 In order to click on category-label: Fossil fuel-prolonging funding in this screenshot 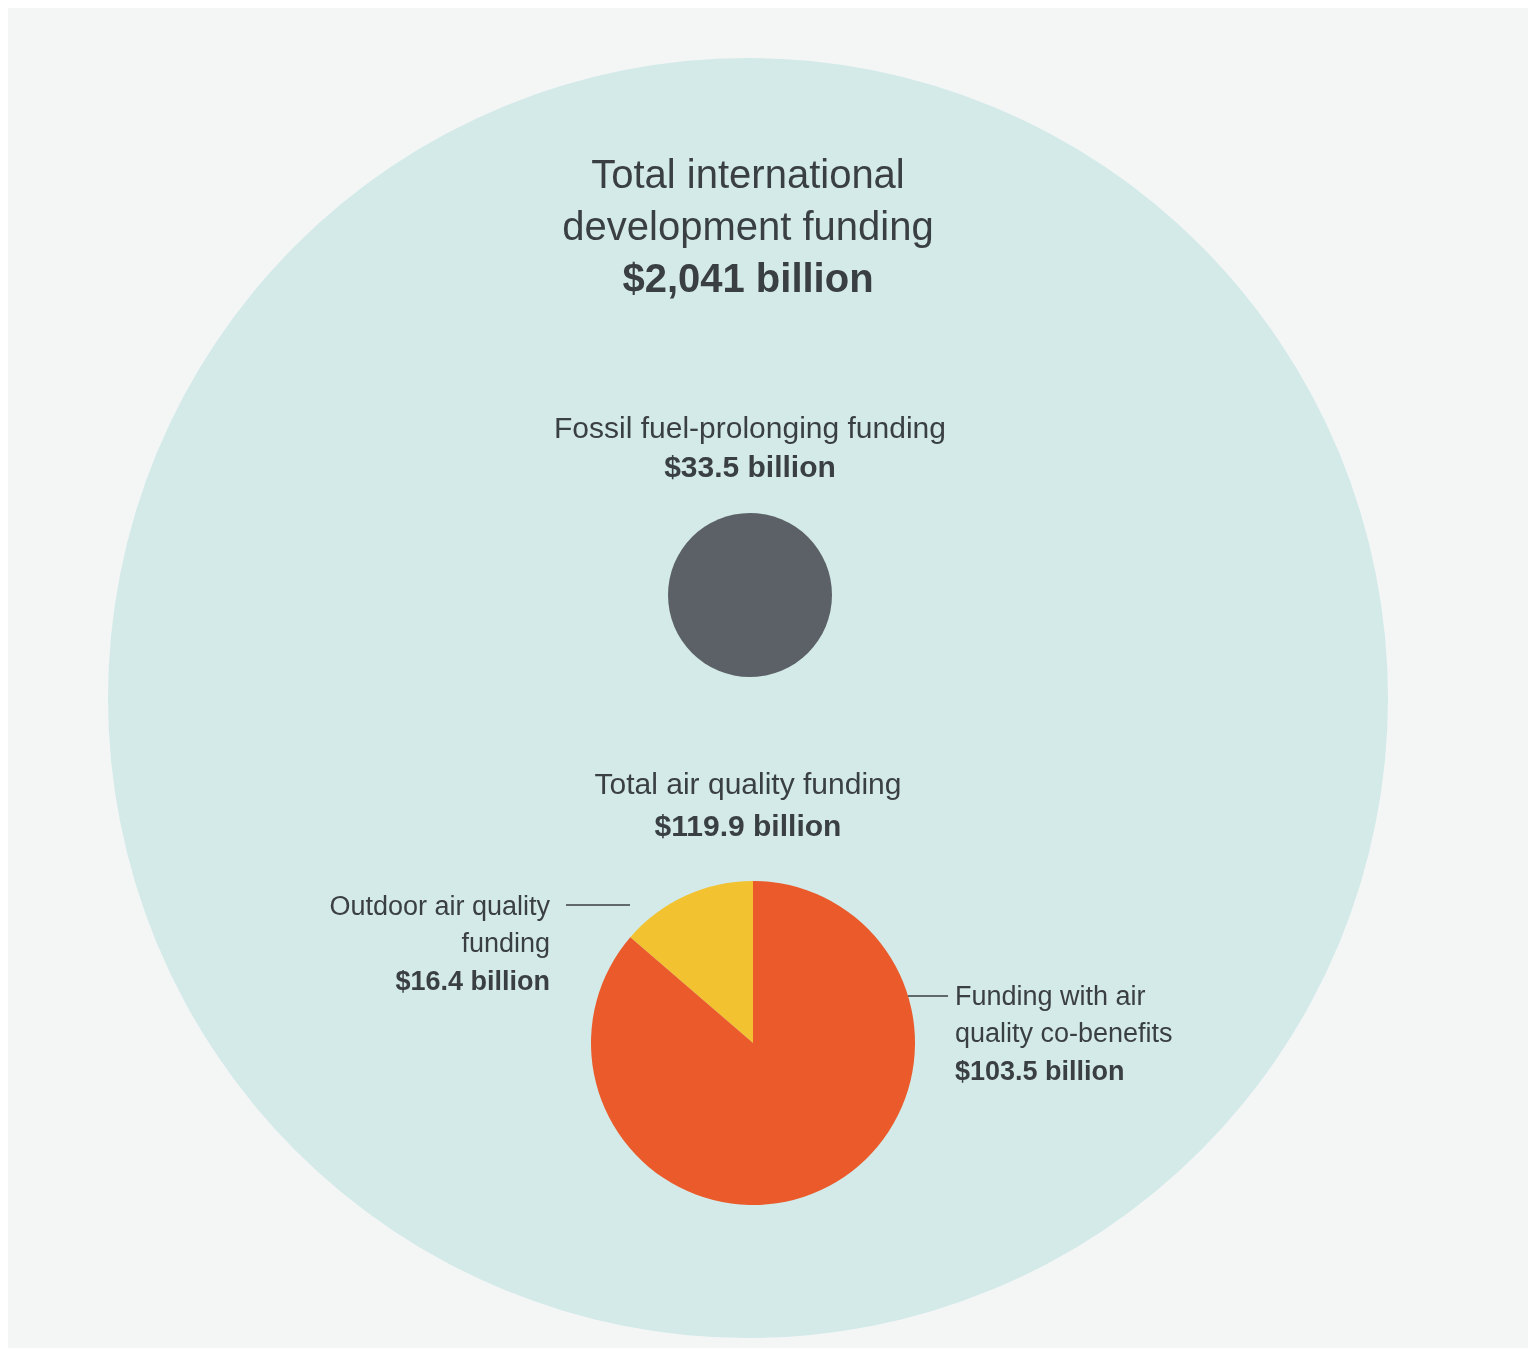, I will do `click(750, 428)`.